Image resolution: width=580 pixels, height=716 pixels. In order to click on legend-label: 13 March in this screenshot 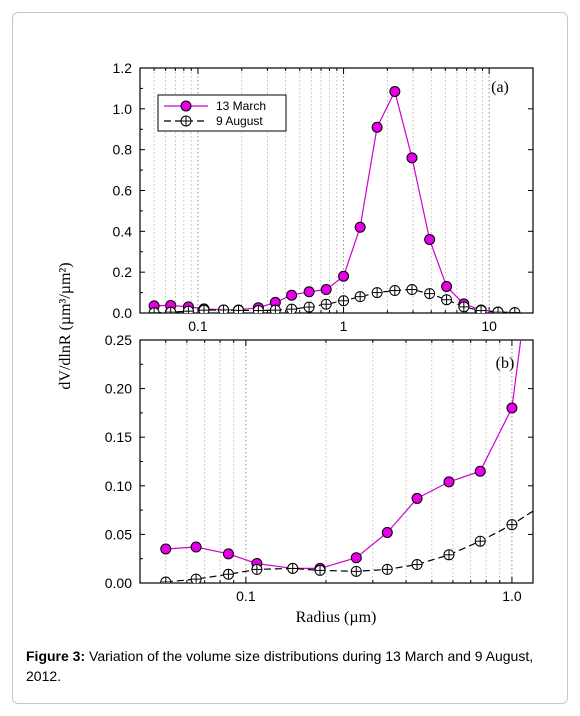, I will do `click(241, 106)`.